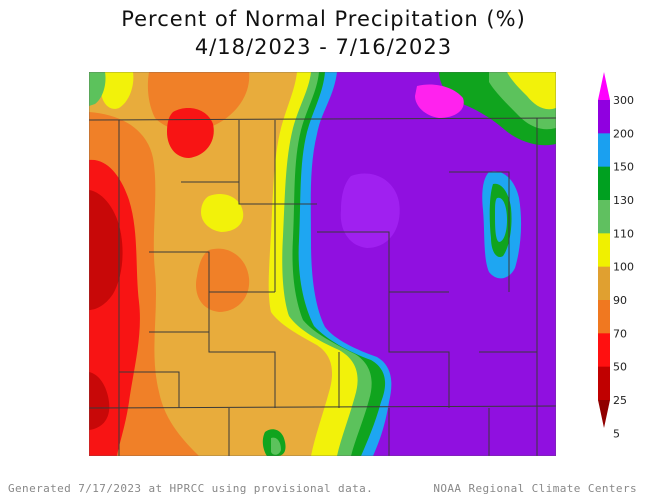 This screenshot has height=500, width=647. Describe the element at coordinates (276, 446) in the screenshot. I see `zone-south-green-core` at that location.